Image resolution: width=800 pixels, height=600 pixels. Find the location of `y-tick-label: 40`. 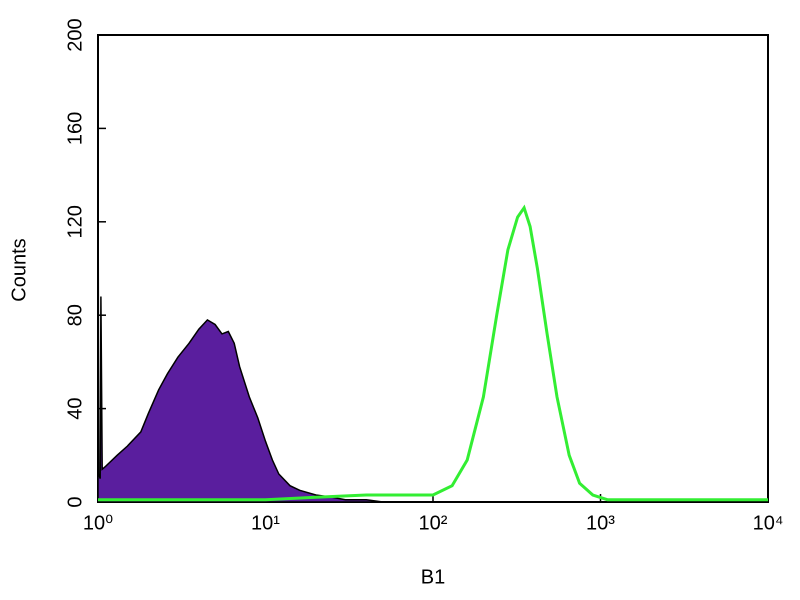

y-tick-label: 40 is located at coordinates (75, 408).